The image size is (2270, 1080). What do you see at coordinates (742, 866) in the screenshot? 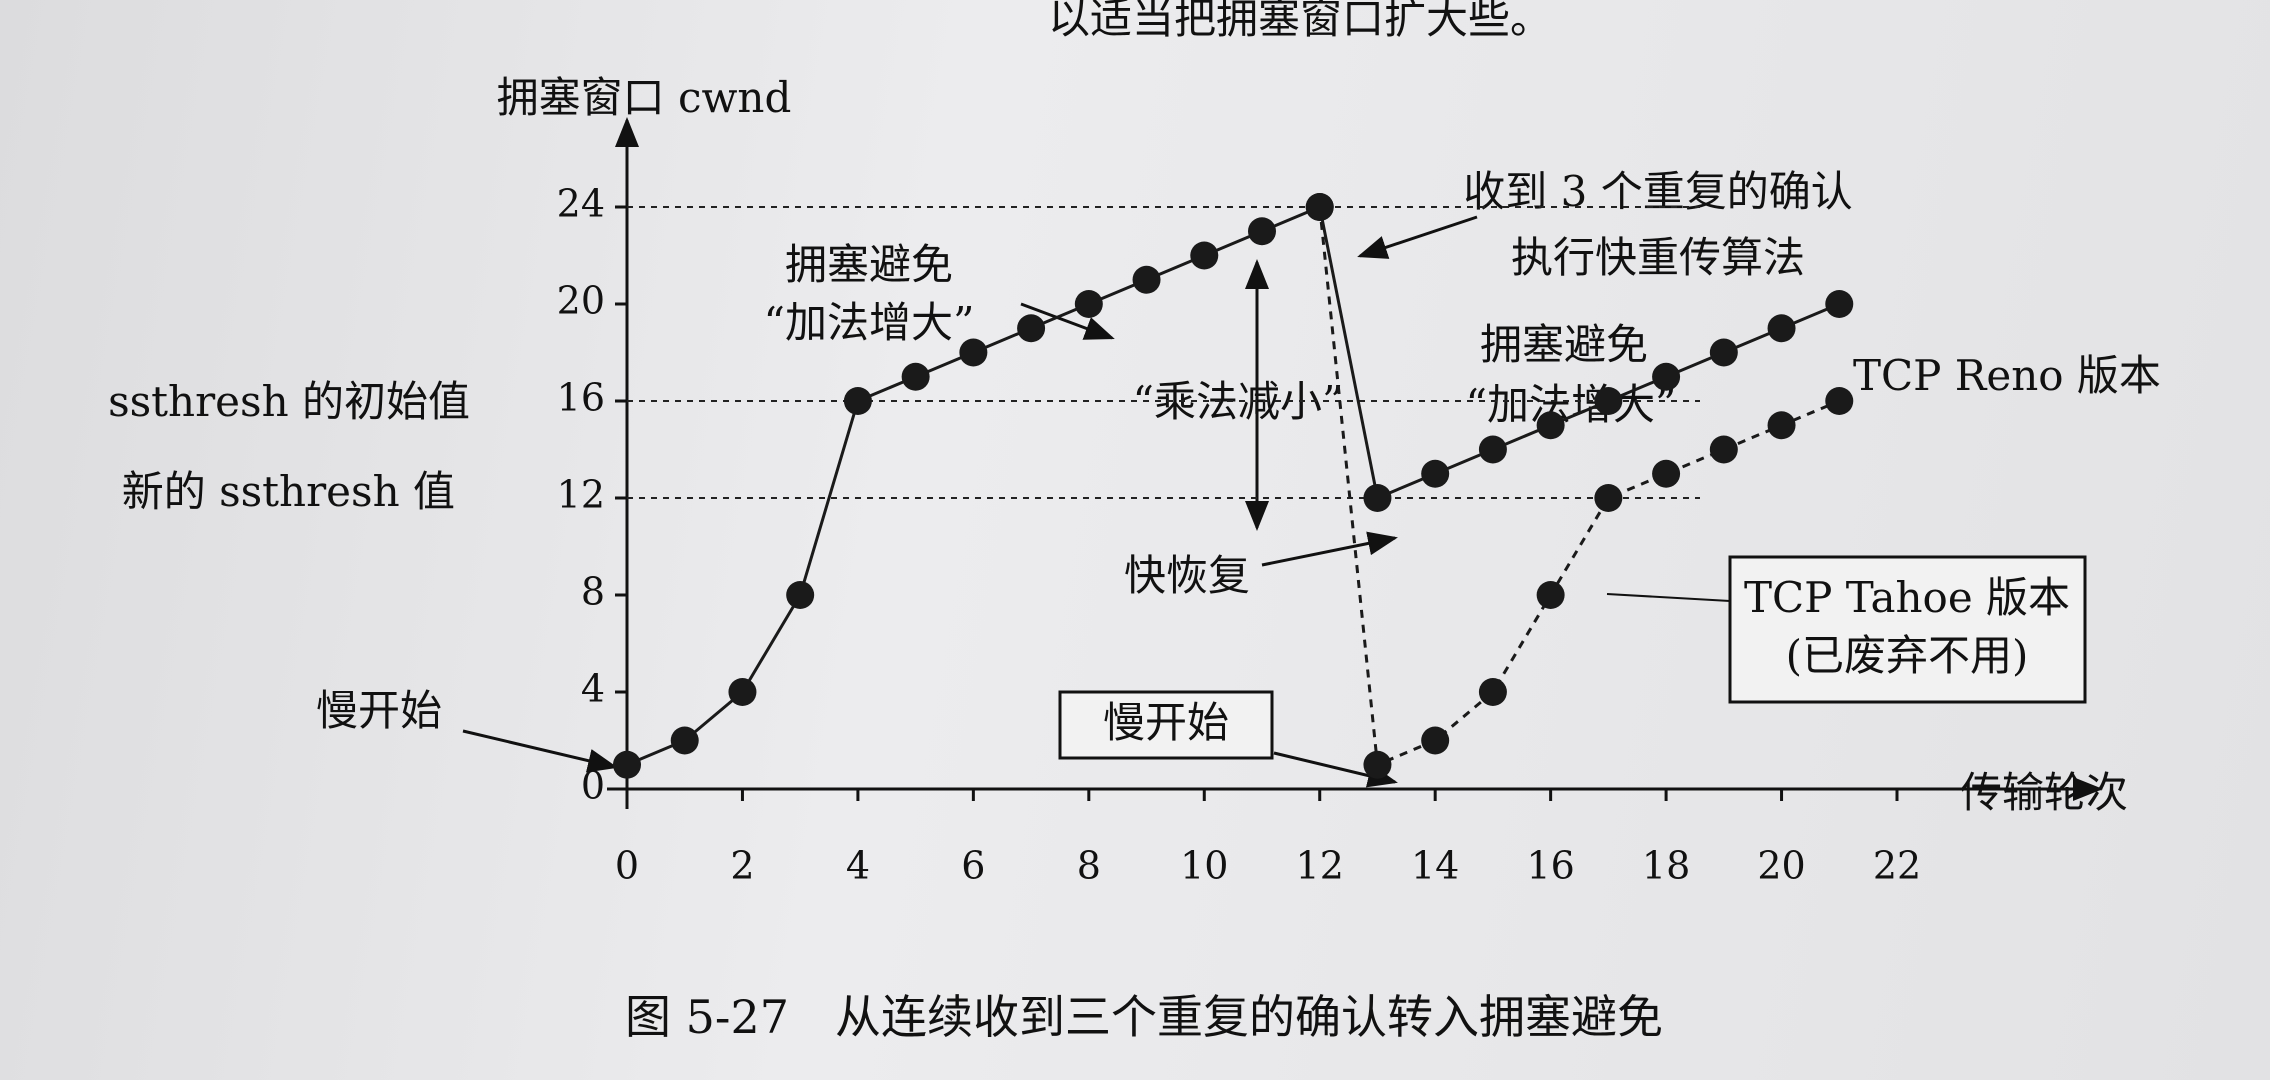
I see `x-tick-label: 2` at bounding box center [742, 866].